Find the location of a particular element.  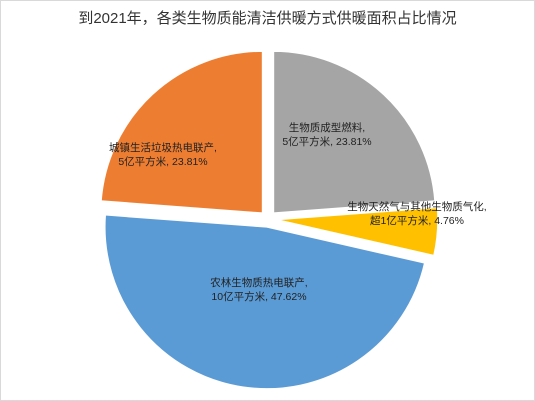

slice-biogas-gasification is located at coordinates (357, 231).